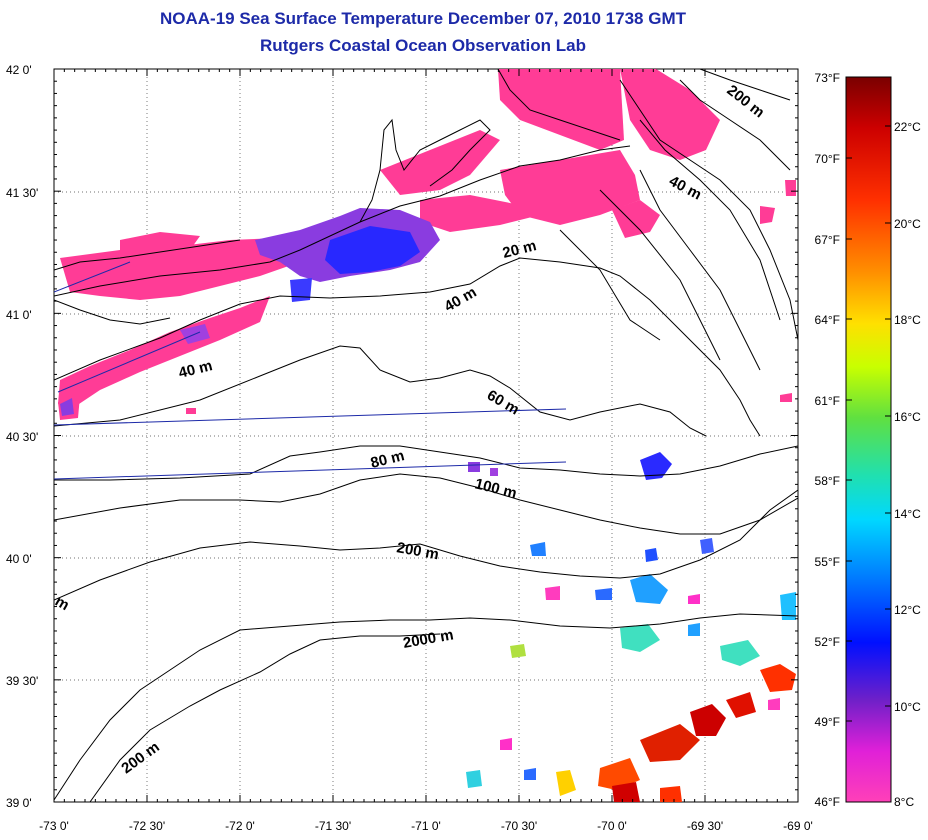 Image resolution: width=928 pixels, height=840 pixels. What do you see at coordinates (827, 722) in the screenshot?
I see `fahrenheit-label: 49°F` at bounding box center [827, 722].